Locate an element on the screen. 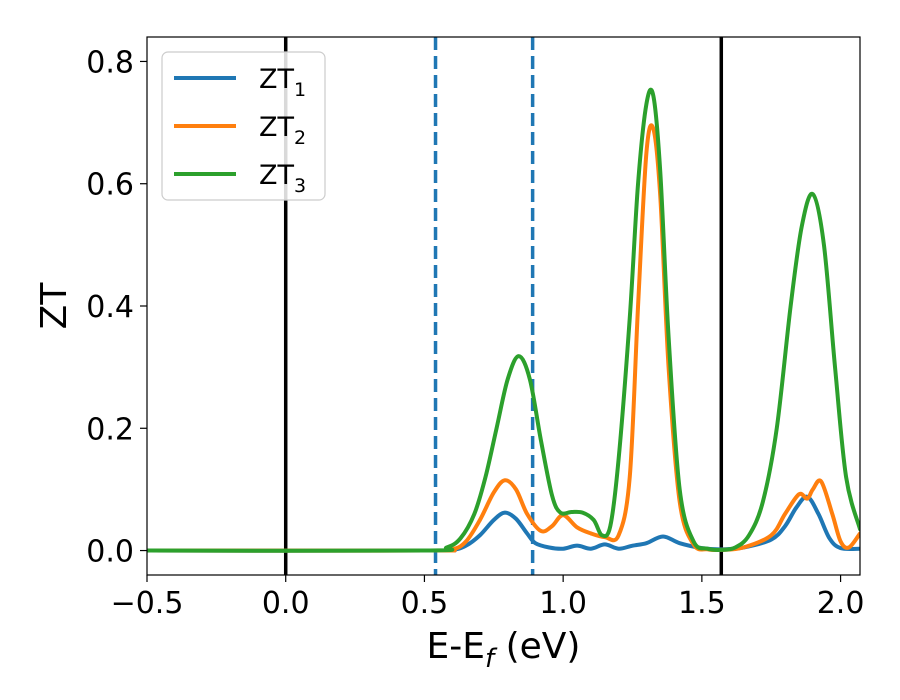 This screenshot has width=900, height=700. x-tick-label: 0.0 is located at coordinates (286, 603).